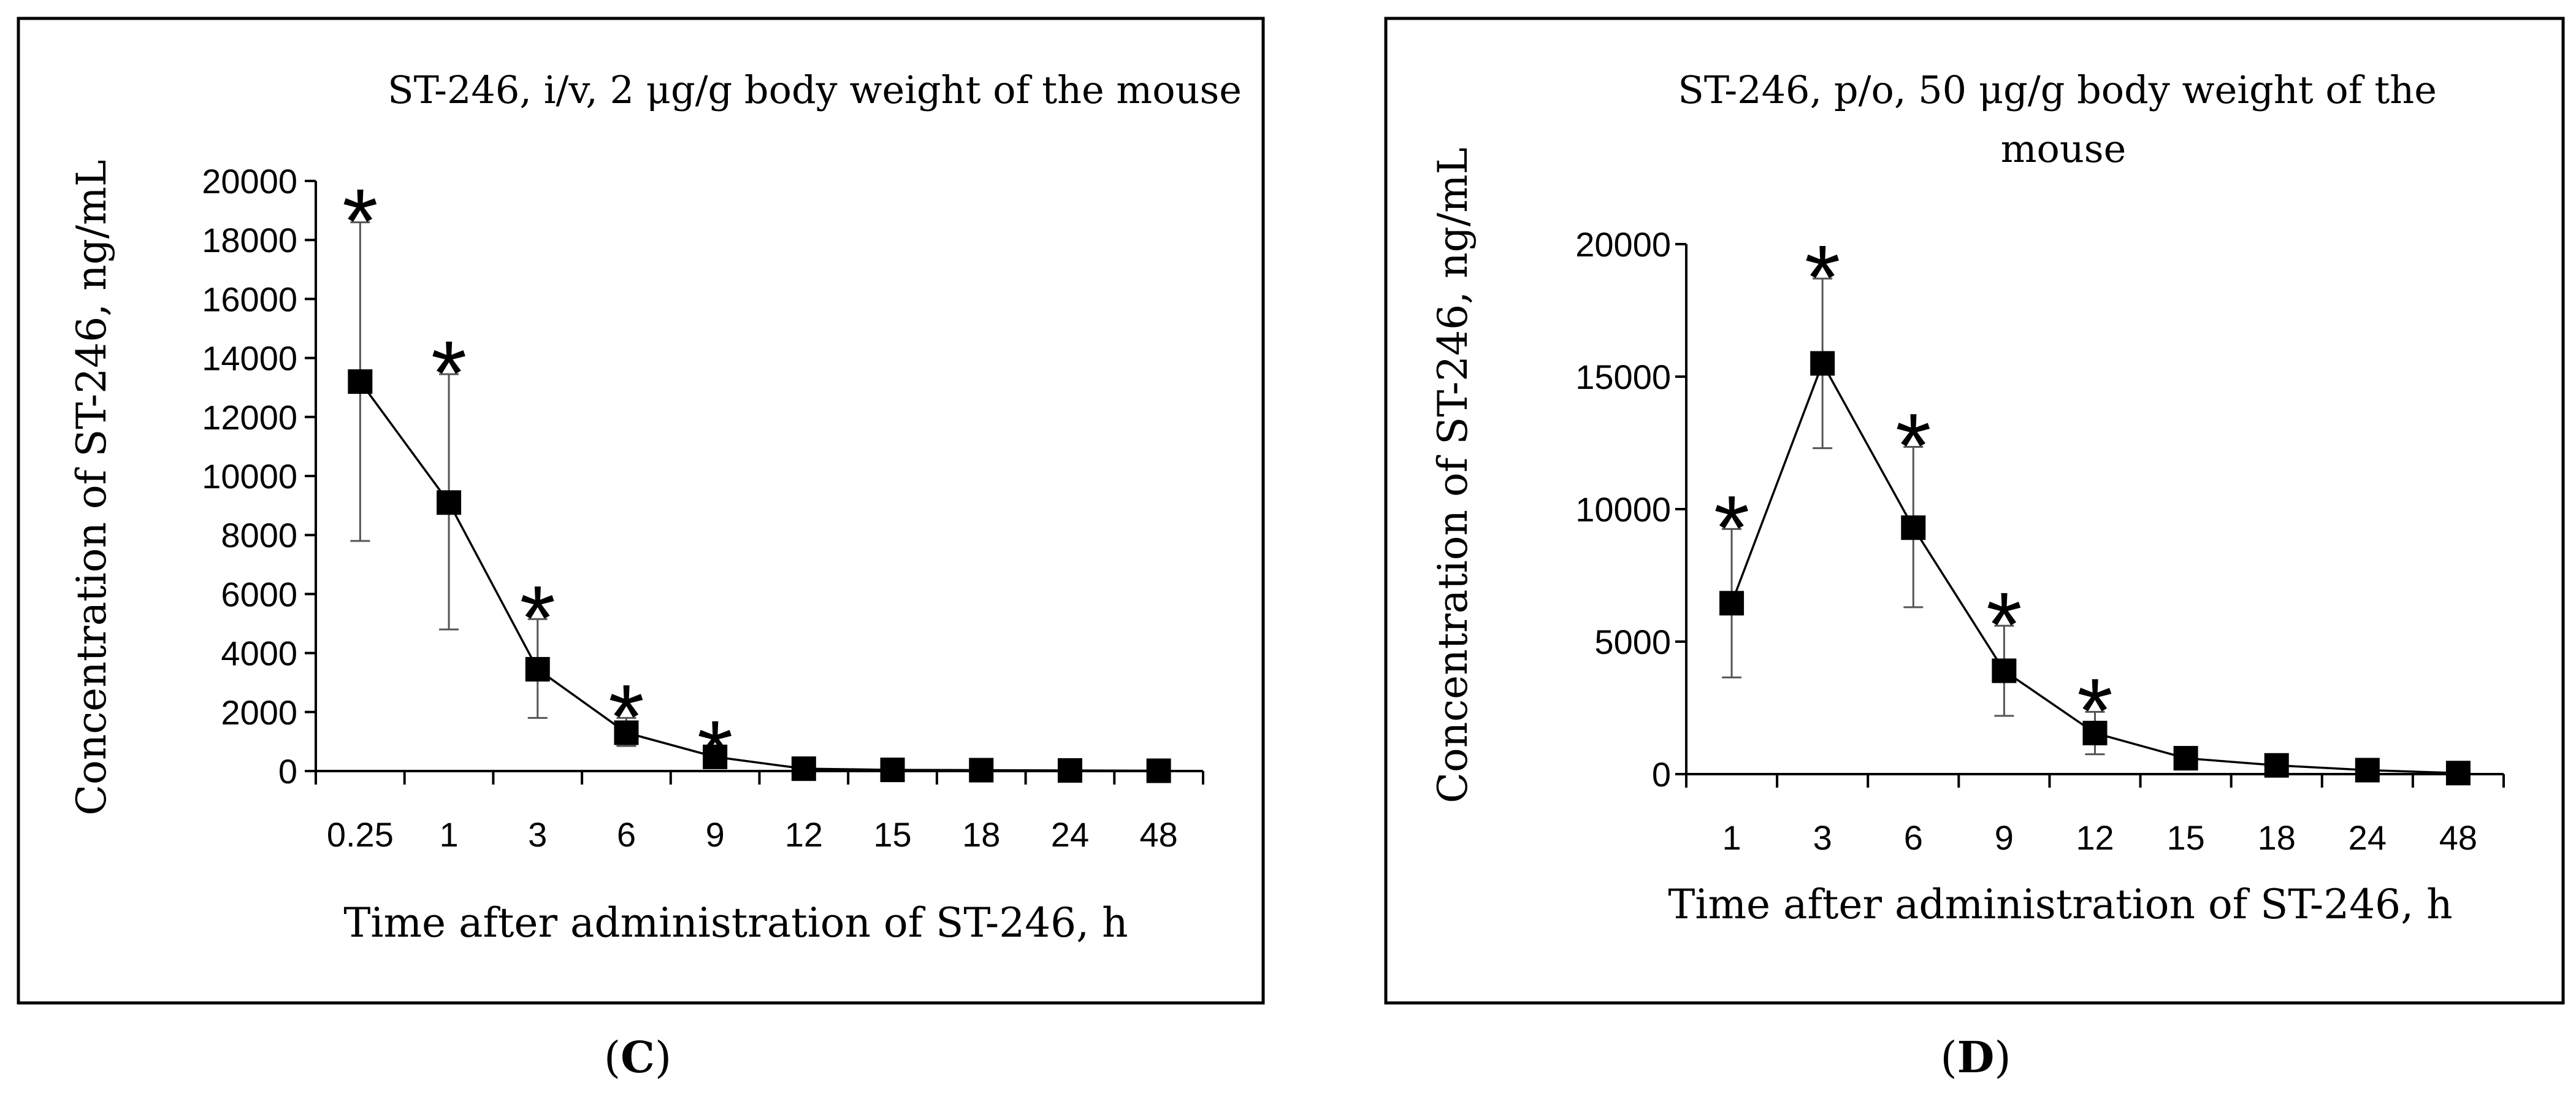 The width and height of the screenshot is (2576, 1098). What do you see at coordinates (537, 834) in the screenshot?
I see `panel-c-x-tick-label: 3` at bounding box center [537, 834].